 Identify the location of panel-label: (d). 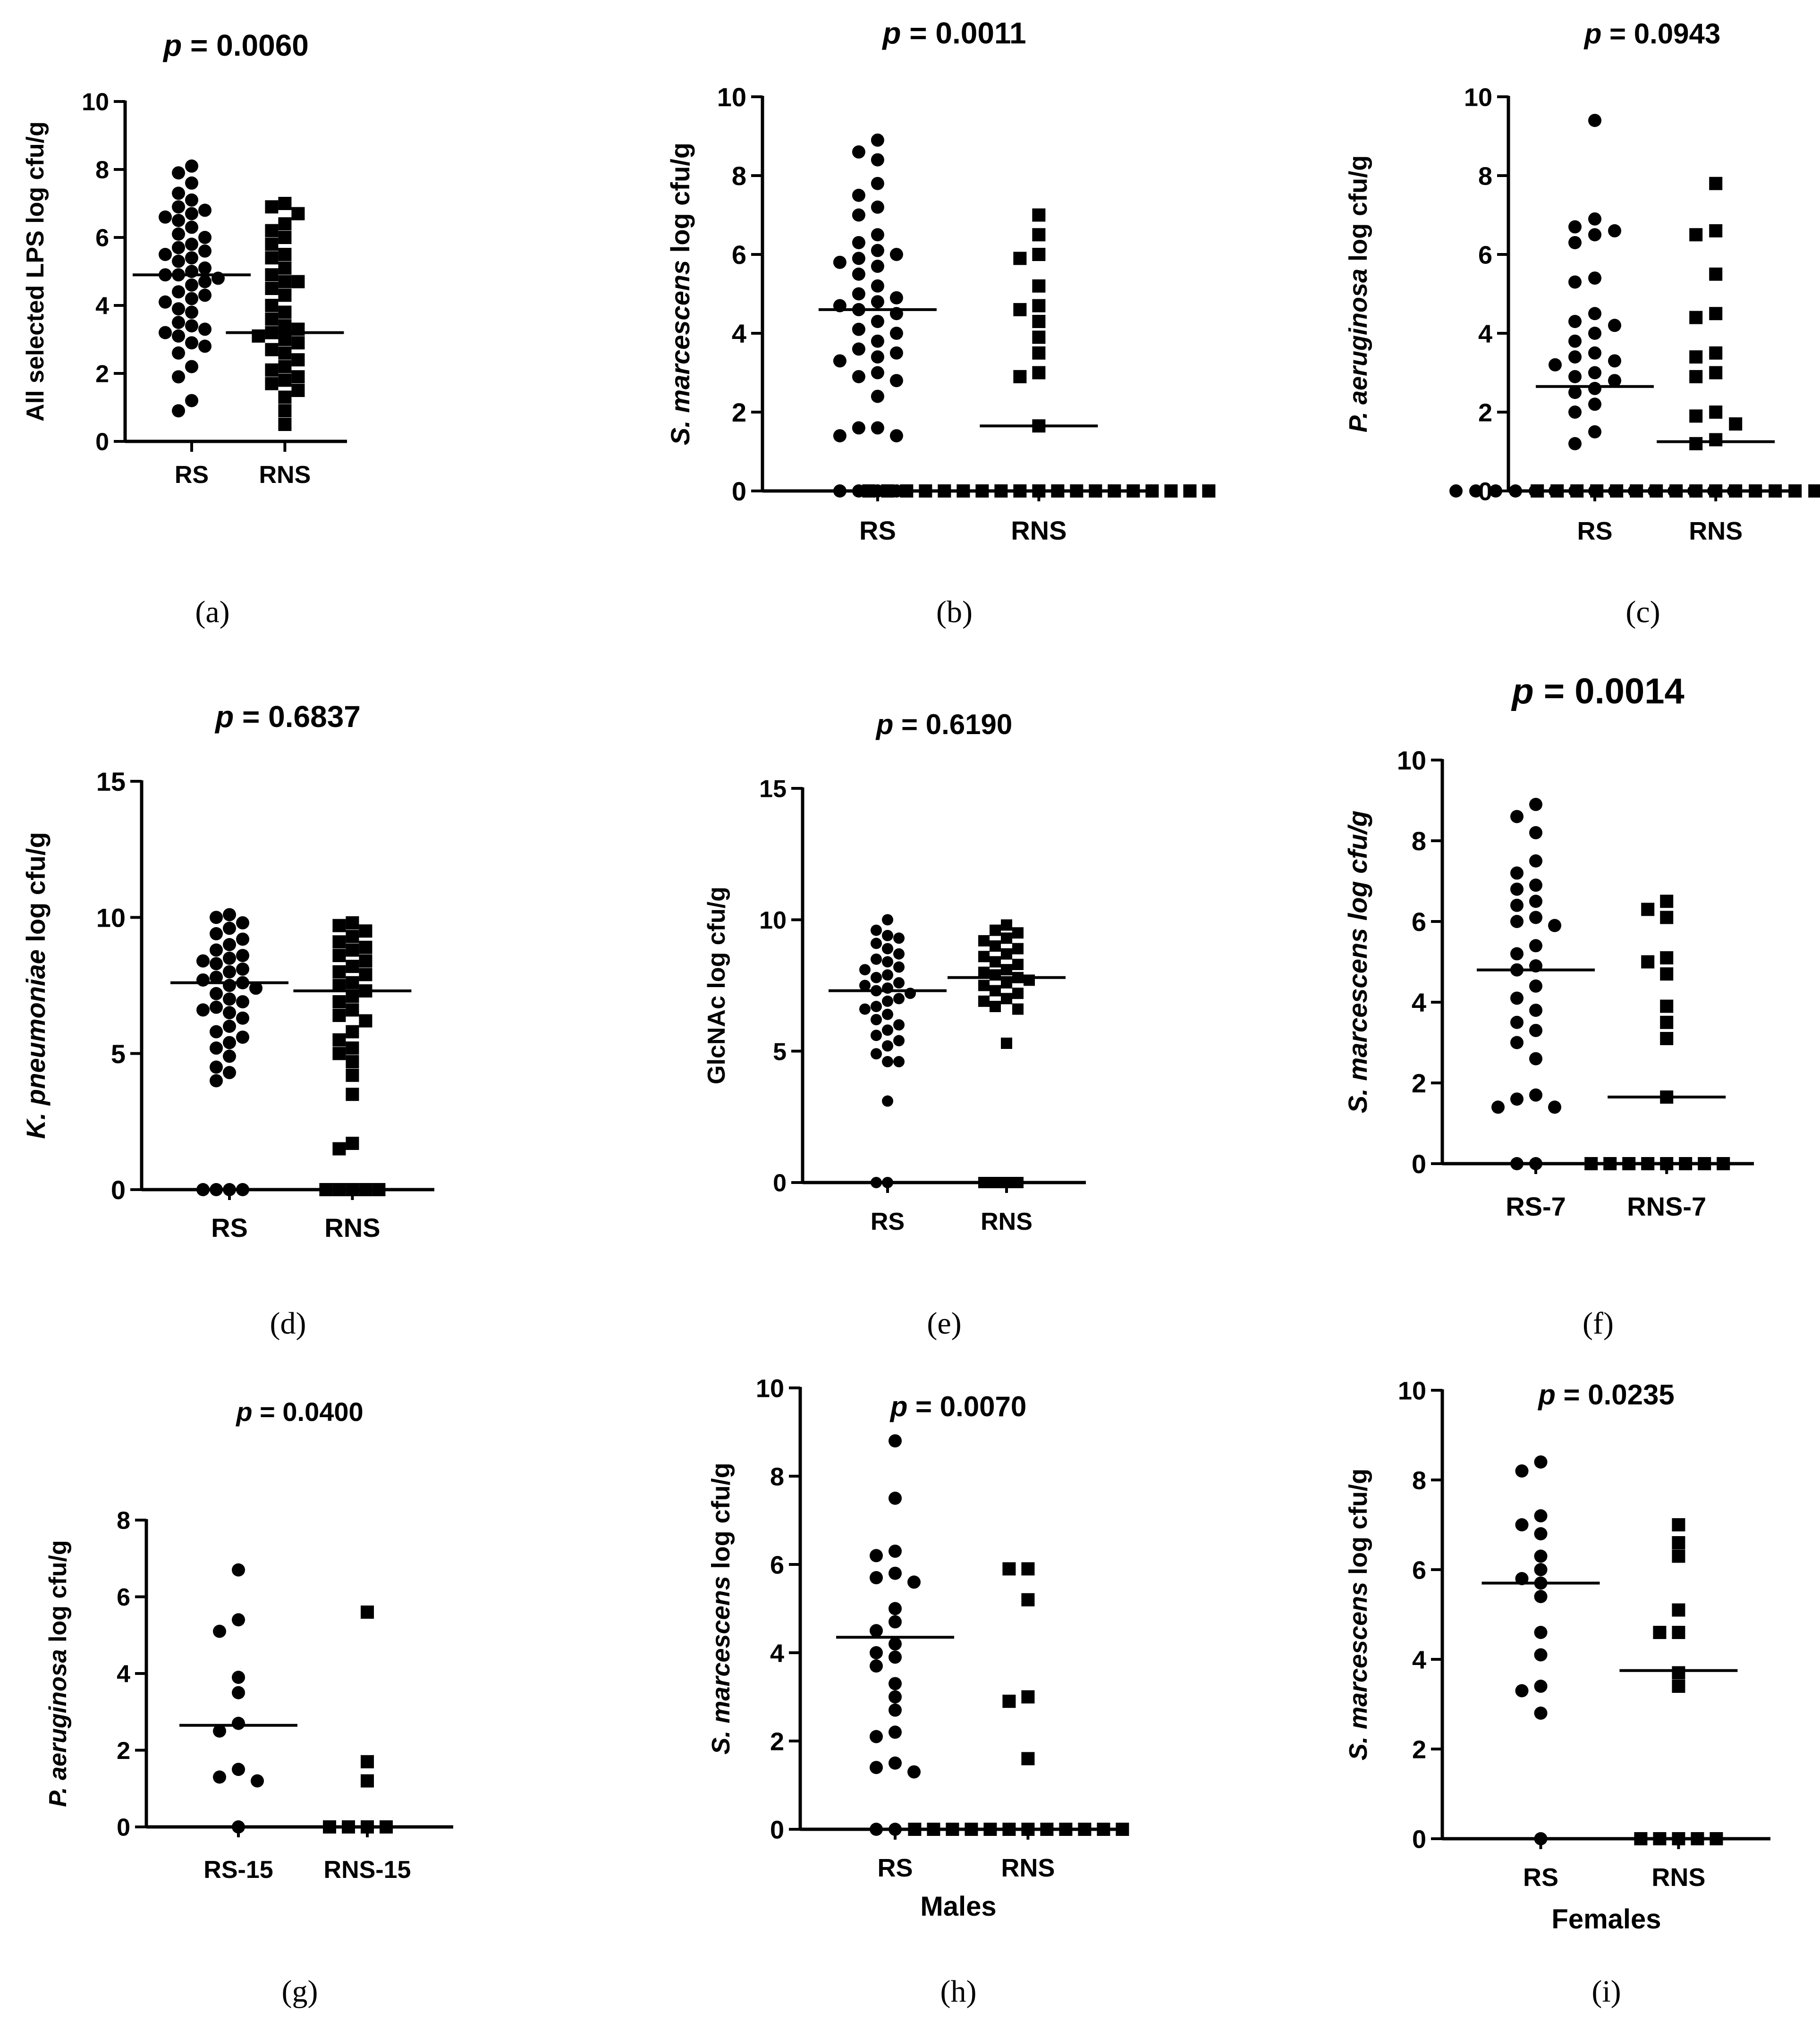
(288, 1323).